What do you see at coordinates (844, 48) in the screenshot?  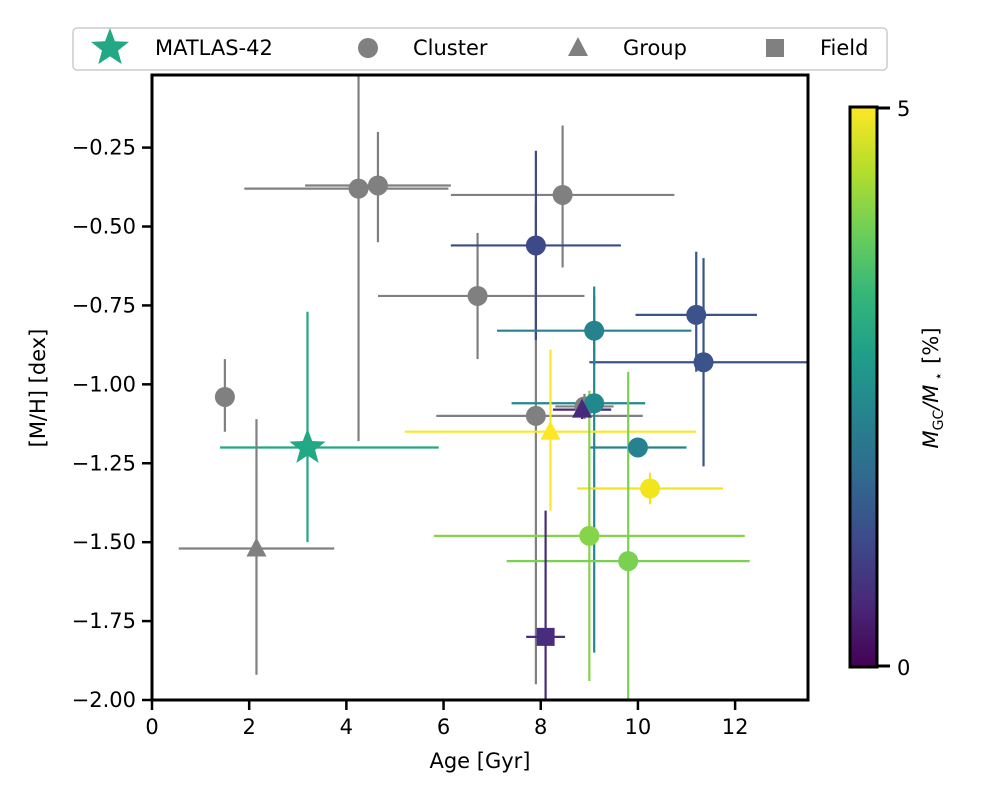 I see `legend-label: Field` at bounding box center [844, 48].